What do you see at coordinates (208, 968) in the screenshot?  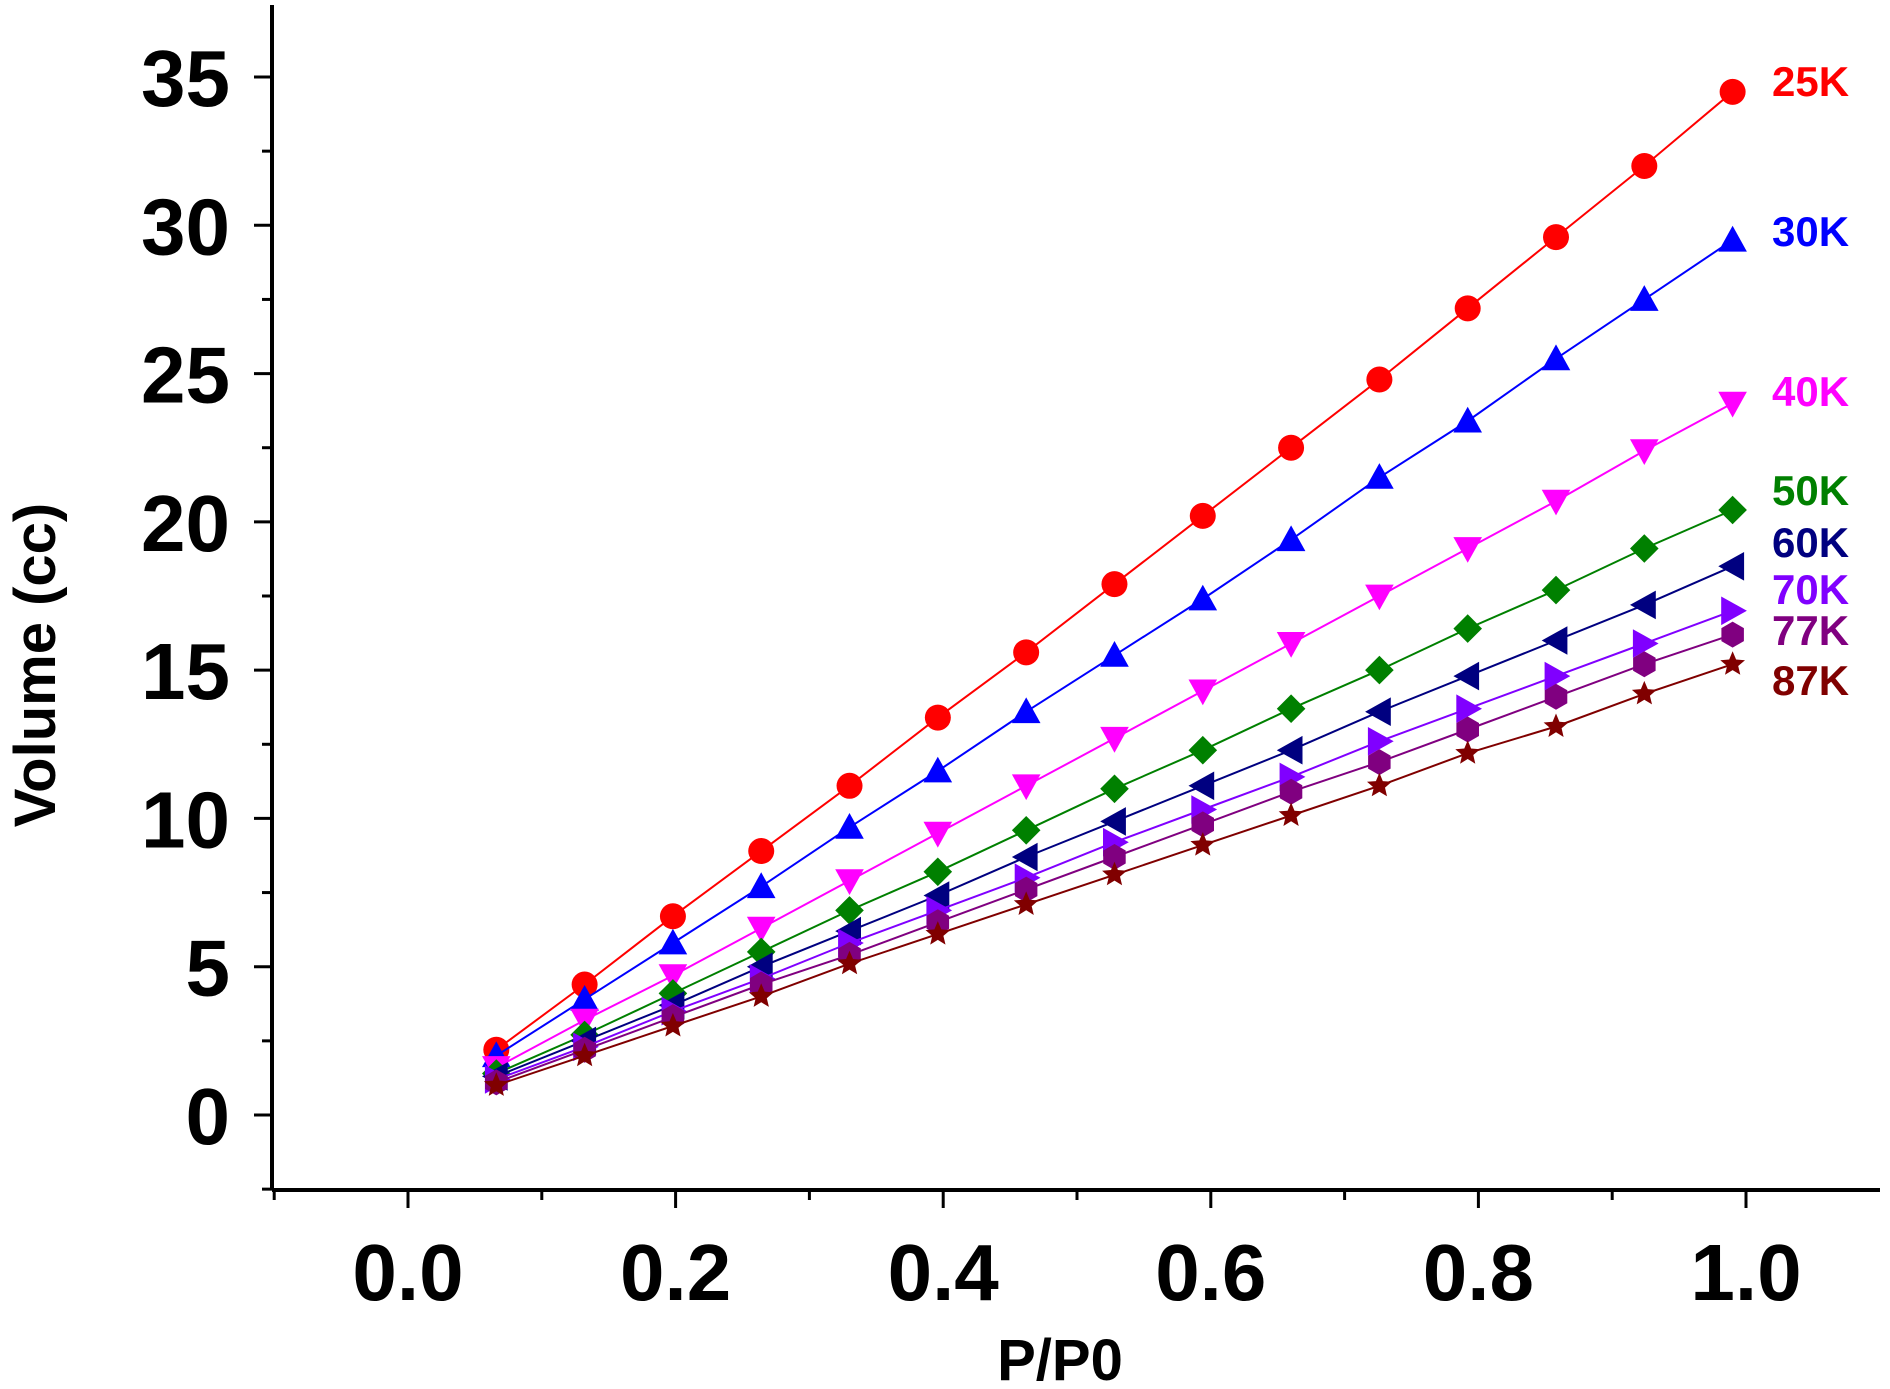 I see `y-tick-label: 5` at bounding box center [208, 968].